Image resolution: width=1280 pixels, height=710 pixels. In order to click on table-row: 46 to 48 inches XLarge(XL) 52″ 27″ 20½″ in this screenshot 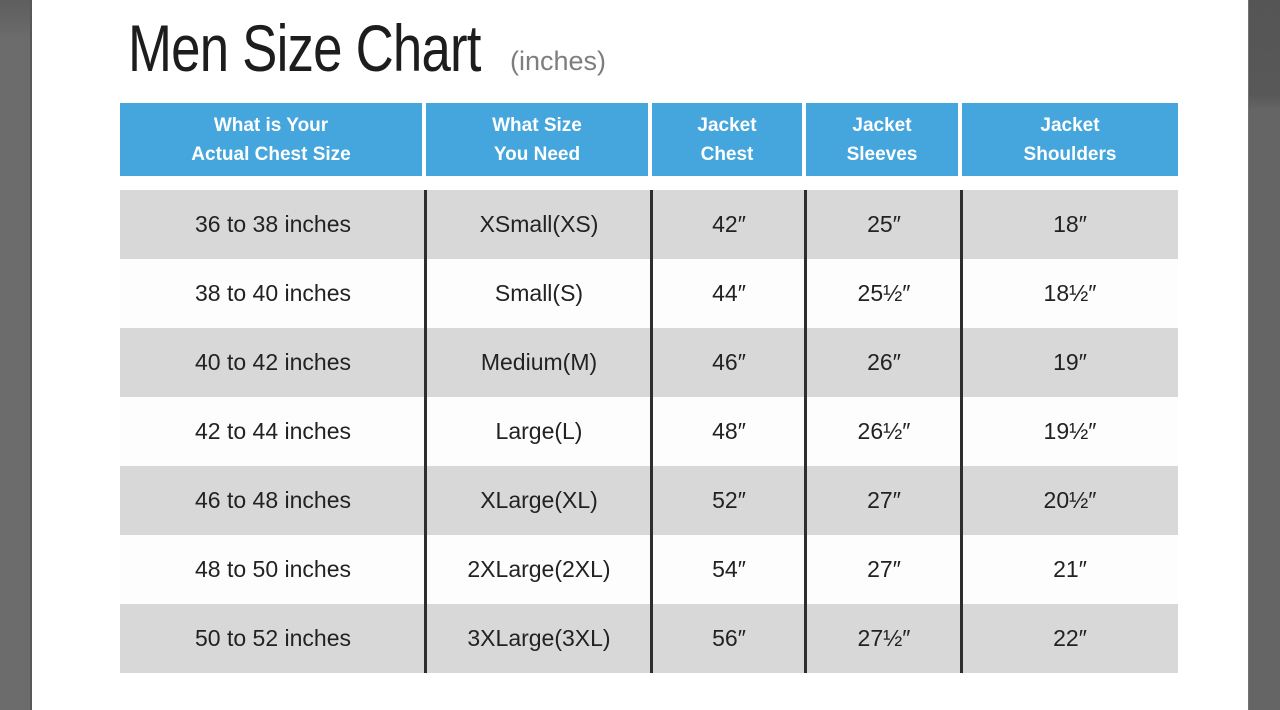, I will do `click(649, 500)`.